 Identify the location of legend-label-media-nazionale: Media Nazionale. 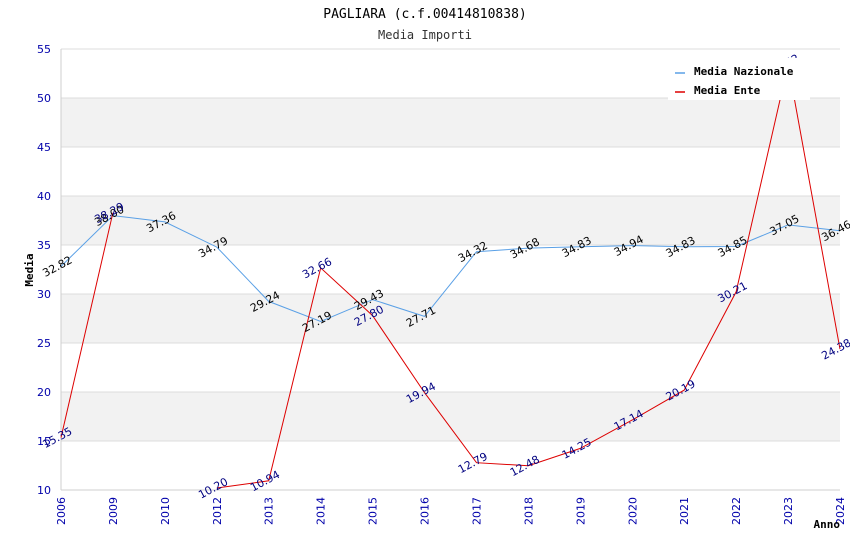
(744, 71).